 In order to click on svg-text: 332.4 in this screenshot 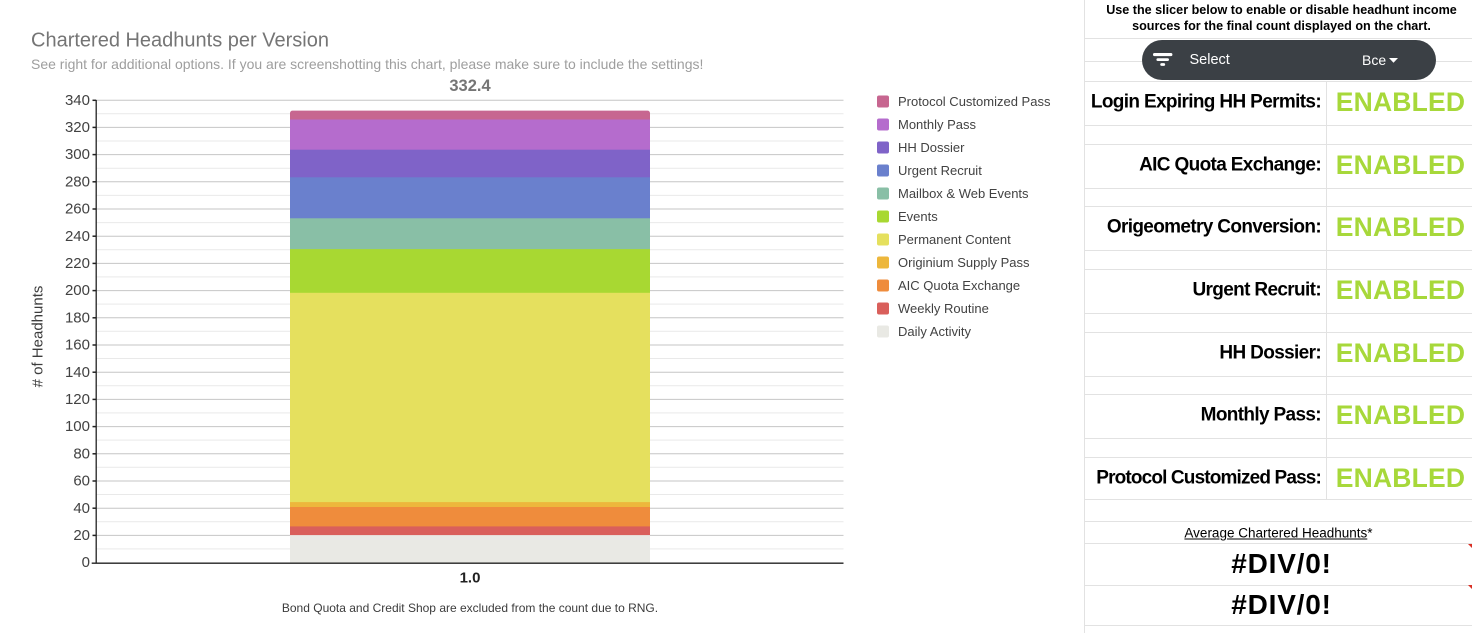, I will do `click(470, 86)`.